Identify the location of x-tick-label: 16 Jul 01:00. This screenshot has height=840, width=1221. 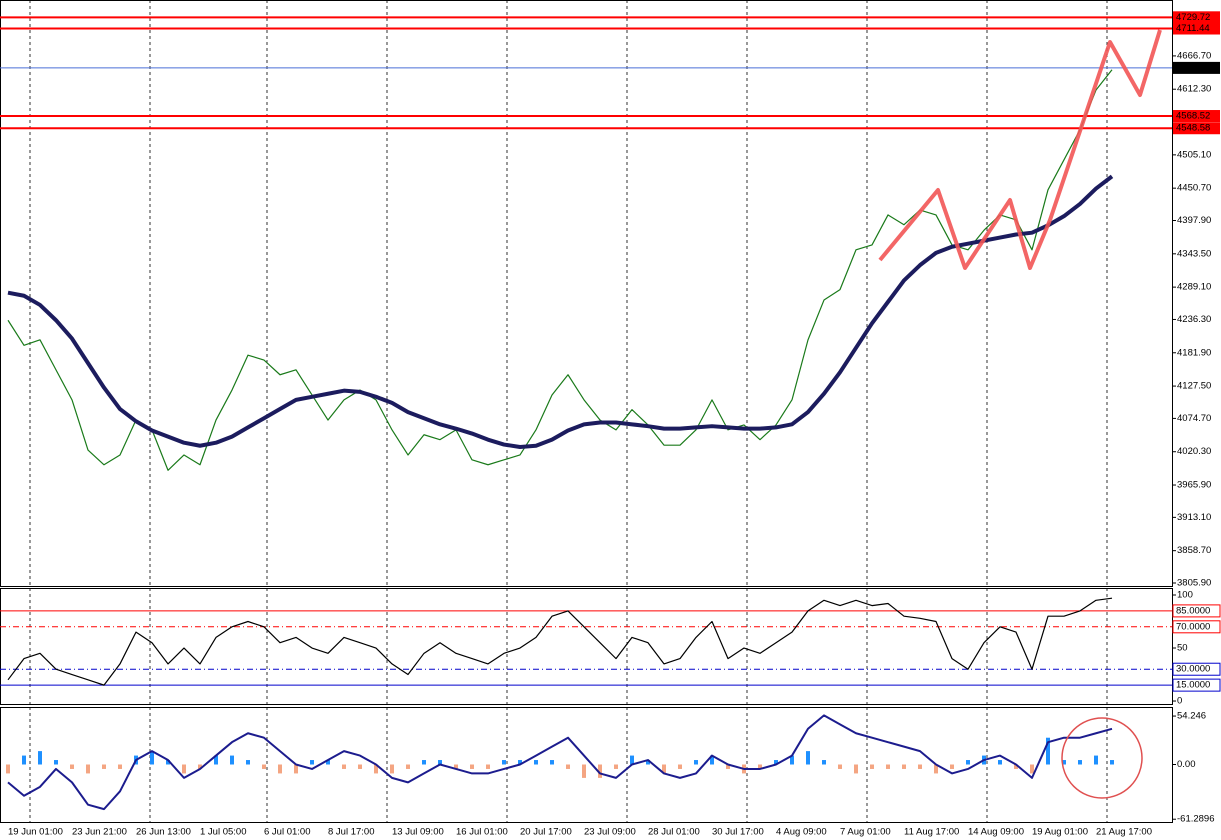
(482, 832).